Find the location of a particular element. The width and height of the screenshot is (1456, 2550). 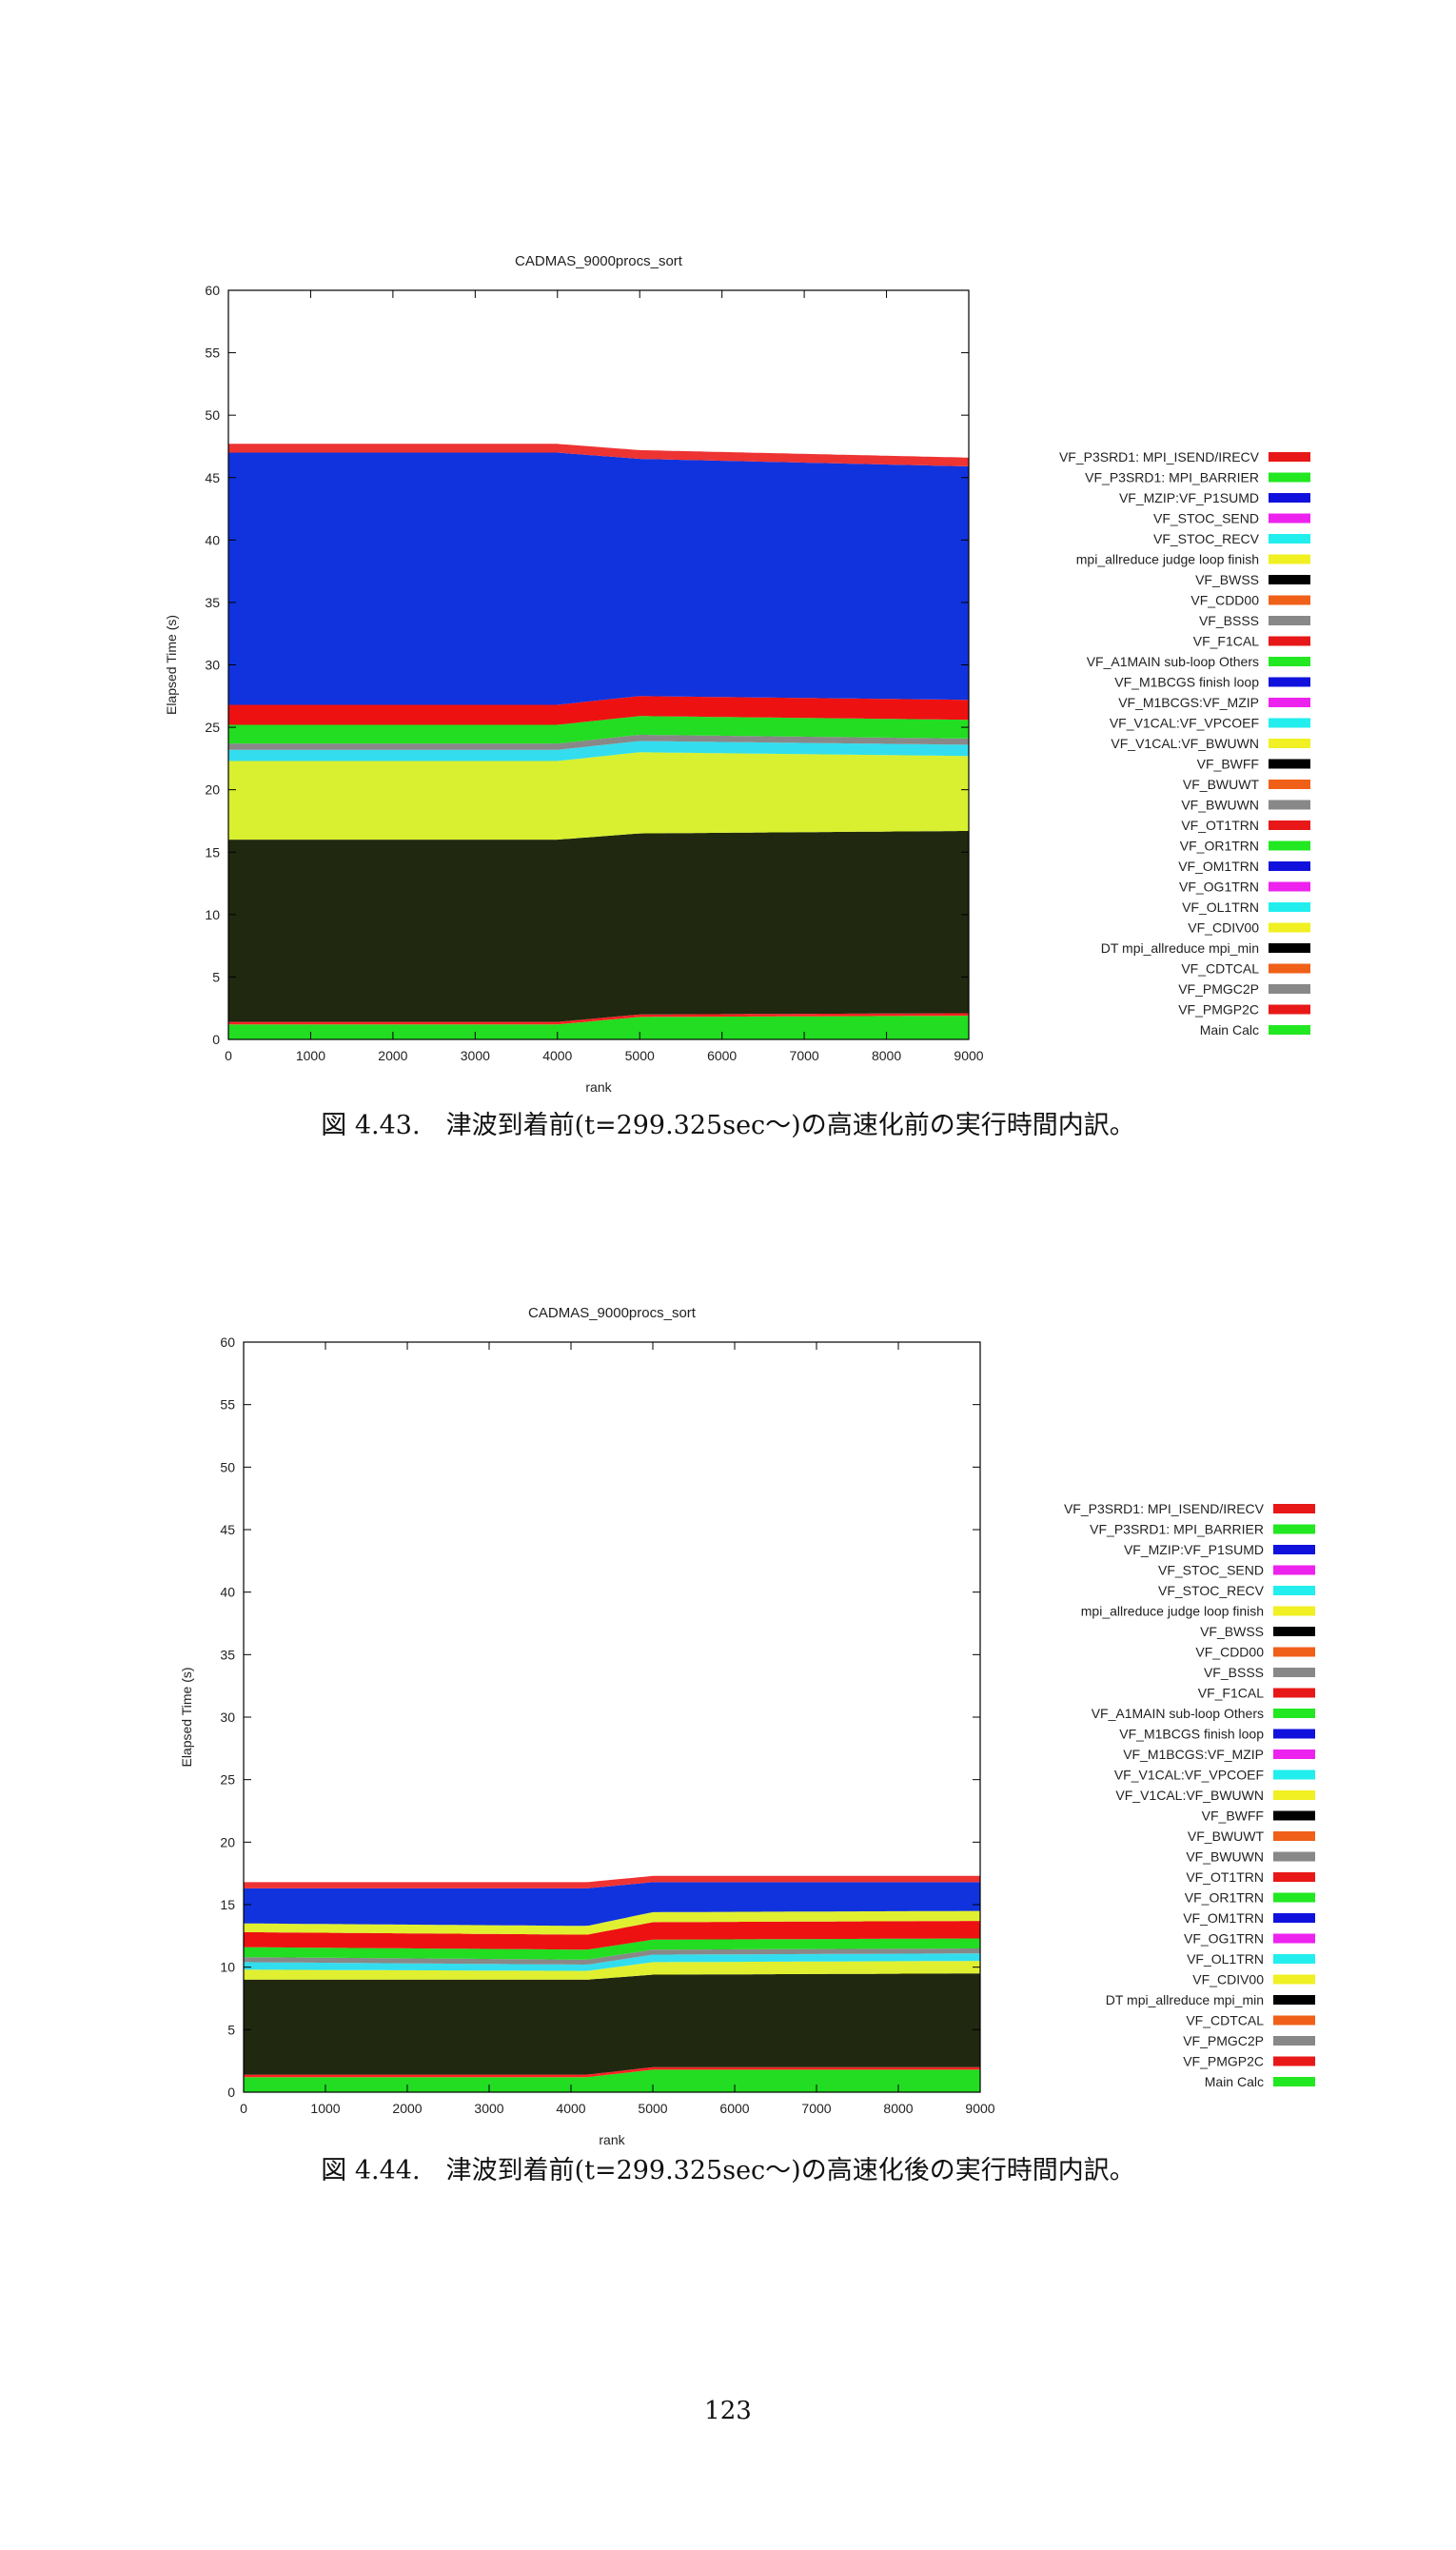

y-tick-label: 25 is located at coordinates (212, 727).